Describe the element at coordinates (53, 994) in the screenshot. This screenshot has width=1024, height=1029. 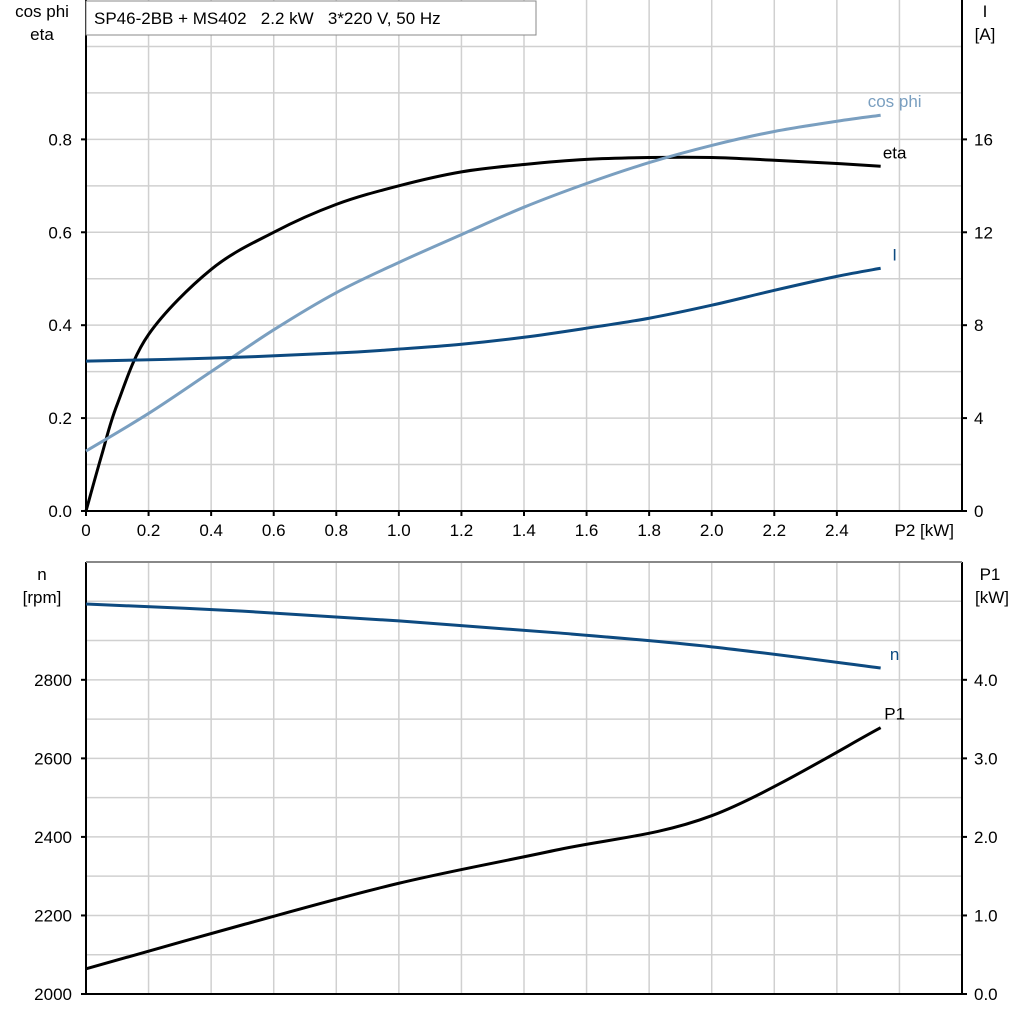
I see `y-left-tick-label: 2000` at that location.